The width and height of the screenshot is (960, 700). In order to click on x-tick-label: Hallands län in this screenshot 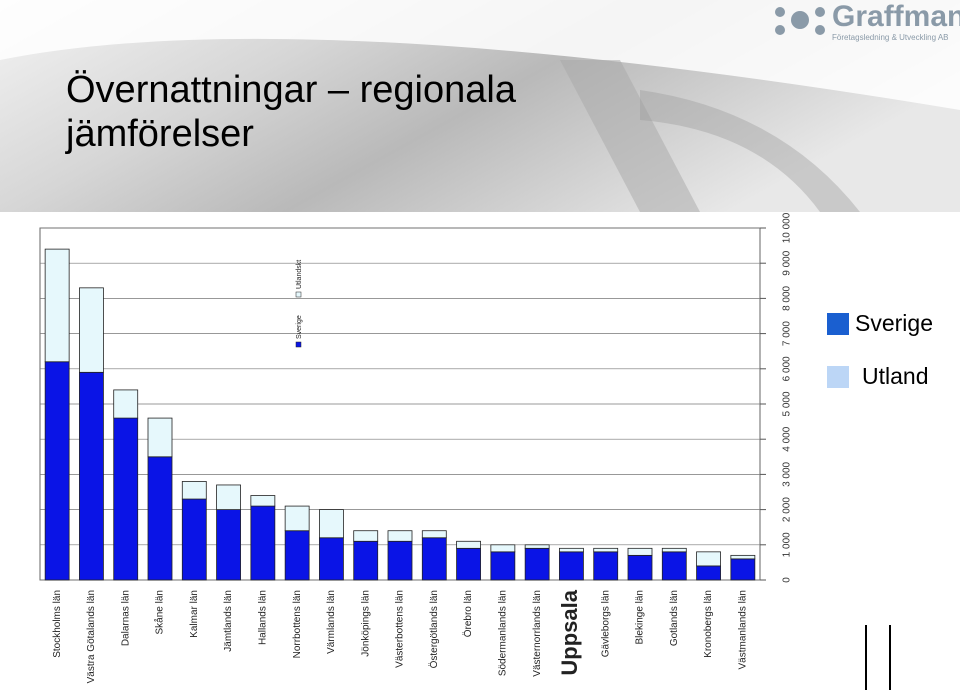, I will do `click(262, 617)`.